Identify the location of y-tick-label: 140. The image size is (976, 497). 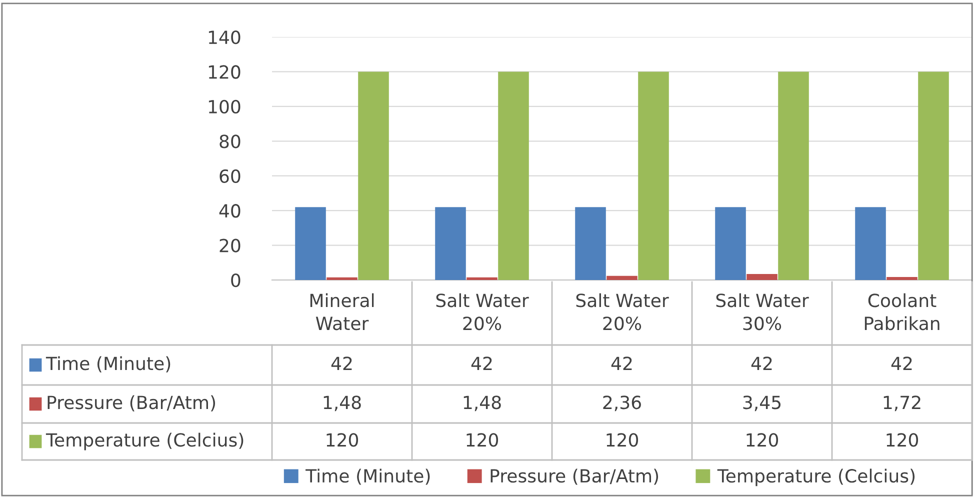
(224, 37).